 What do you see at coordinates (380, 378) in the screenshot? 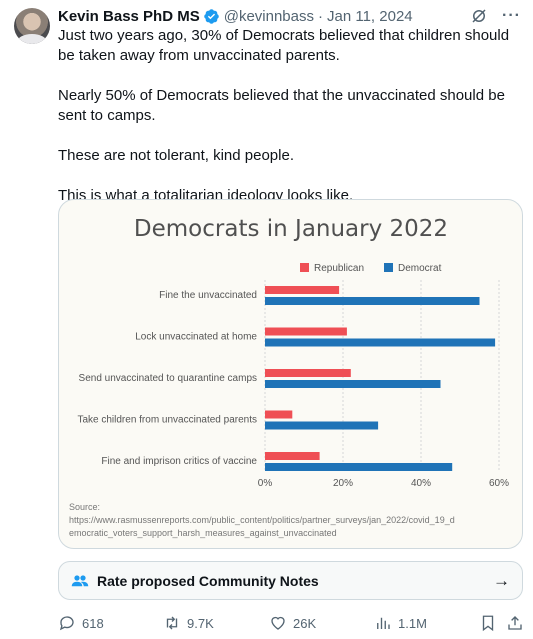
I see `chart-bars` at bounding box center [380, 378].